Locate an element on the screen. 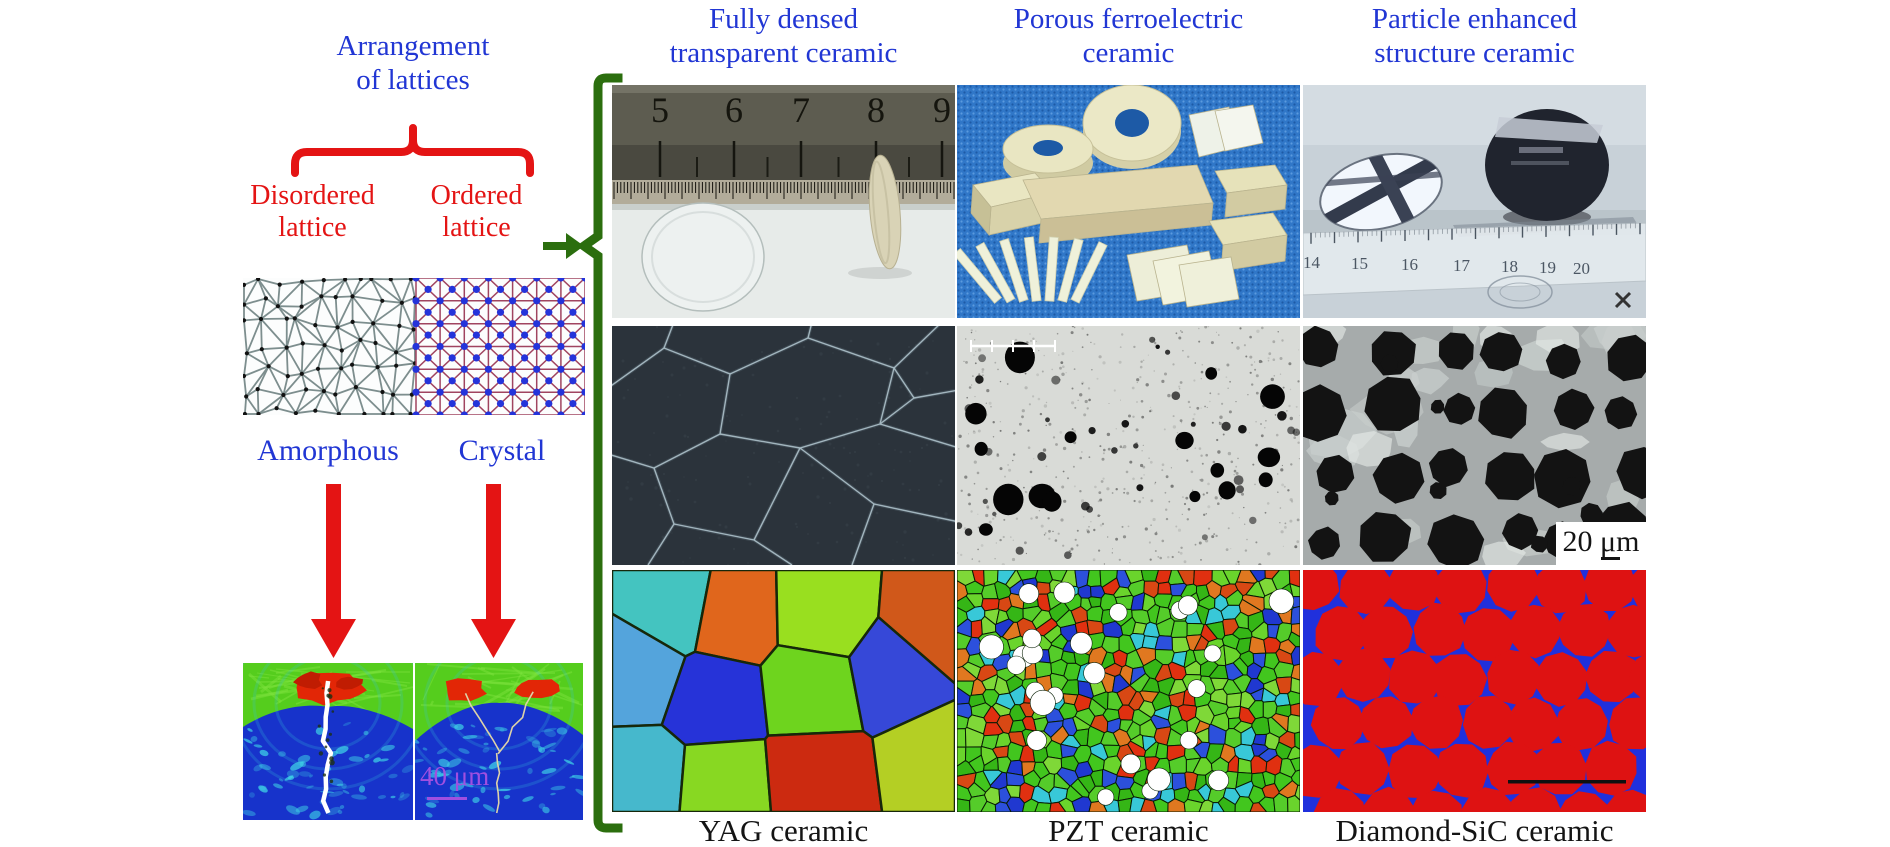 The width and height of the screenshot is (1890, 847). column-header-particle-ceramic: Particle enhanced structure ceramic is located at coordinates (1474, 36).